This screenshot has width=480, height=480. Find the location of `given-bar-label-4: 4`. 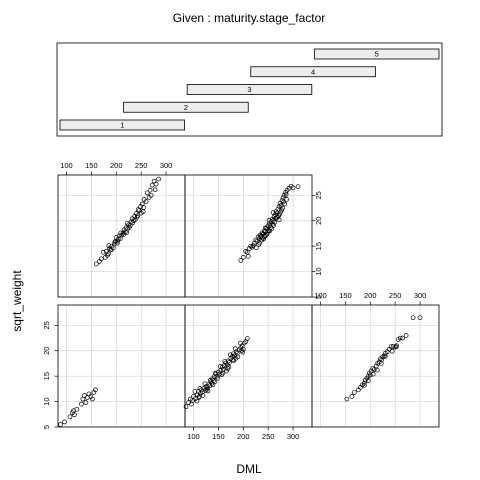

given-bar-label-4: 4 is located at coordinates (313, 71).